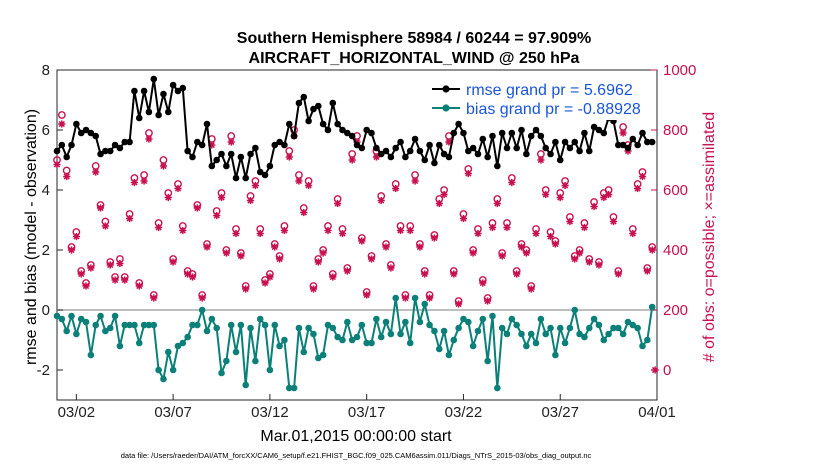 The image size is (830, 470). Describe the element at coordinates (446, 89) in the screenshot. I see `legend-rmse-marker` at that location.